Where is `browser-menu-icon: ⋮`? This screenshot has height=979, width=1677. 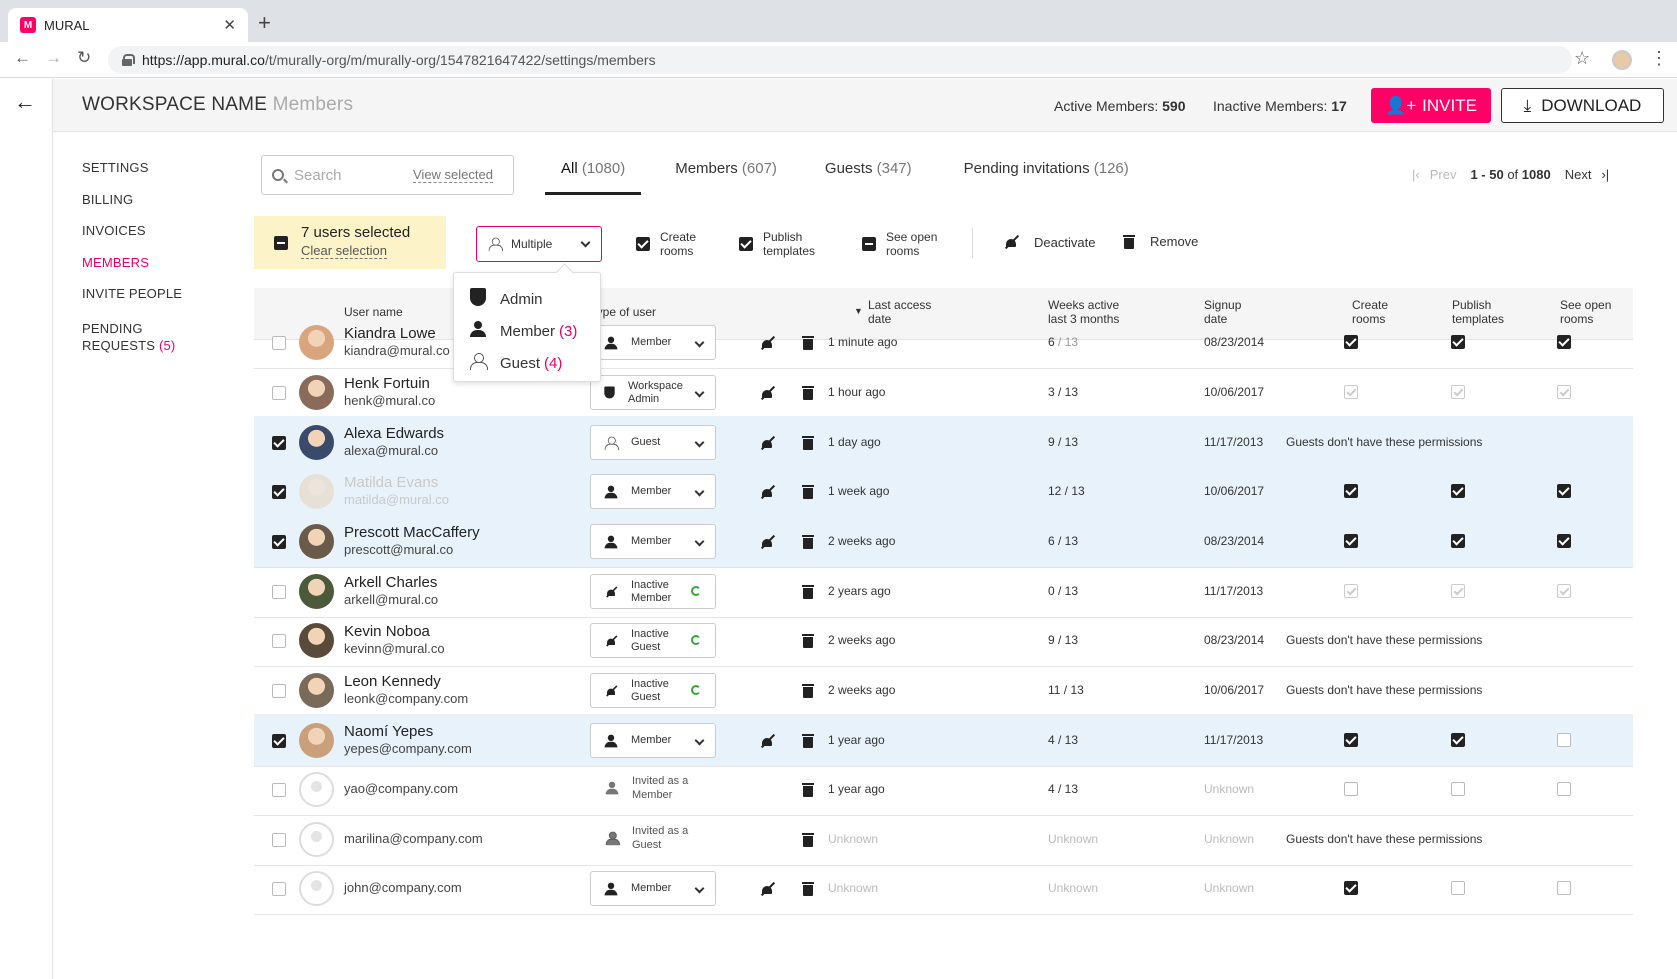
browser-menu-icon: ⋮ is located at coordinates (1659, 58).